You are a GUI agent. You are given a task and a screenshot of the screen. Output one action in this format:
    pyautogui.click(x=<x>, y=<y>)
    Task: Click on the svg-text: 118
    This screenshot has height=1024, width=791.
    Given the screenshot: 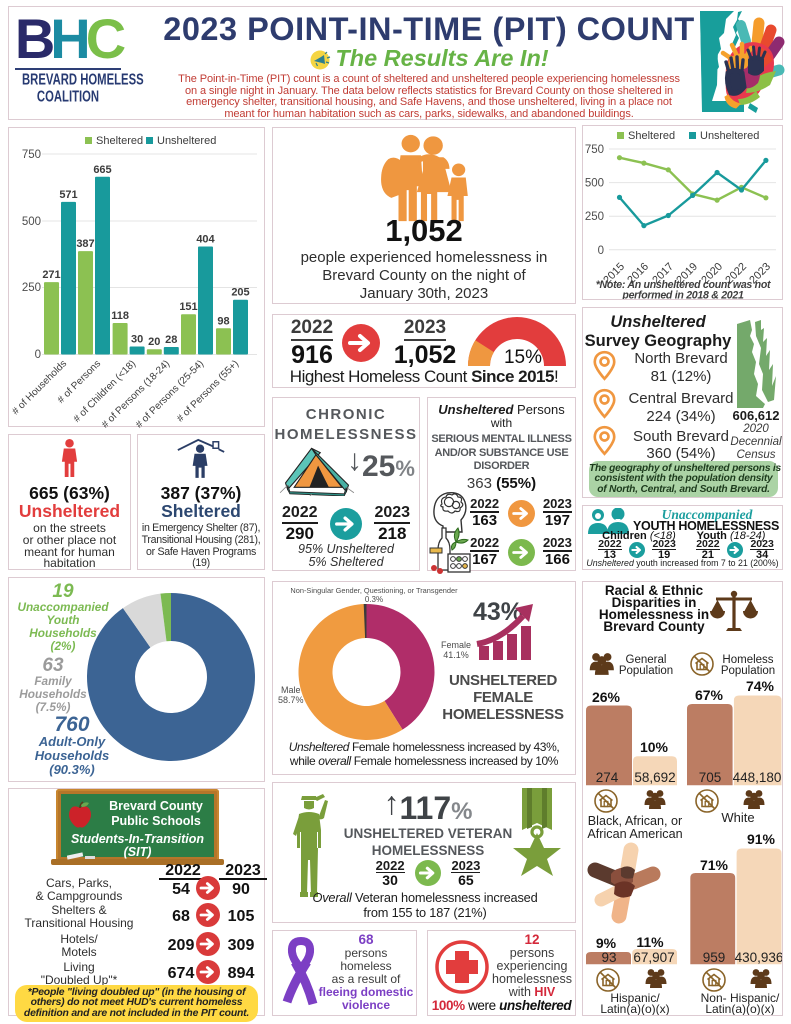 What is the action you would take?
    pyautogui.click(x=120, y=316)
    